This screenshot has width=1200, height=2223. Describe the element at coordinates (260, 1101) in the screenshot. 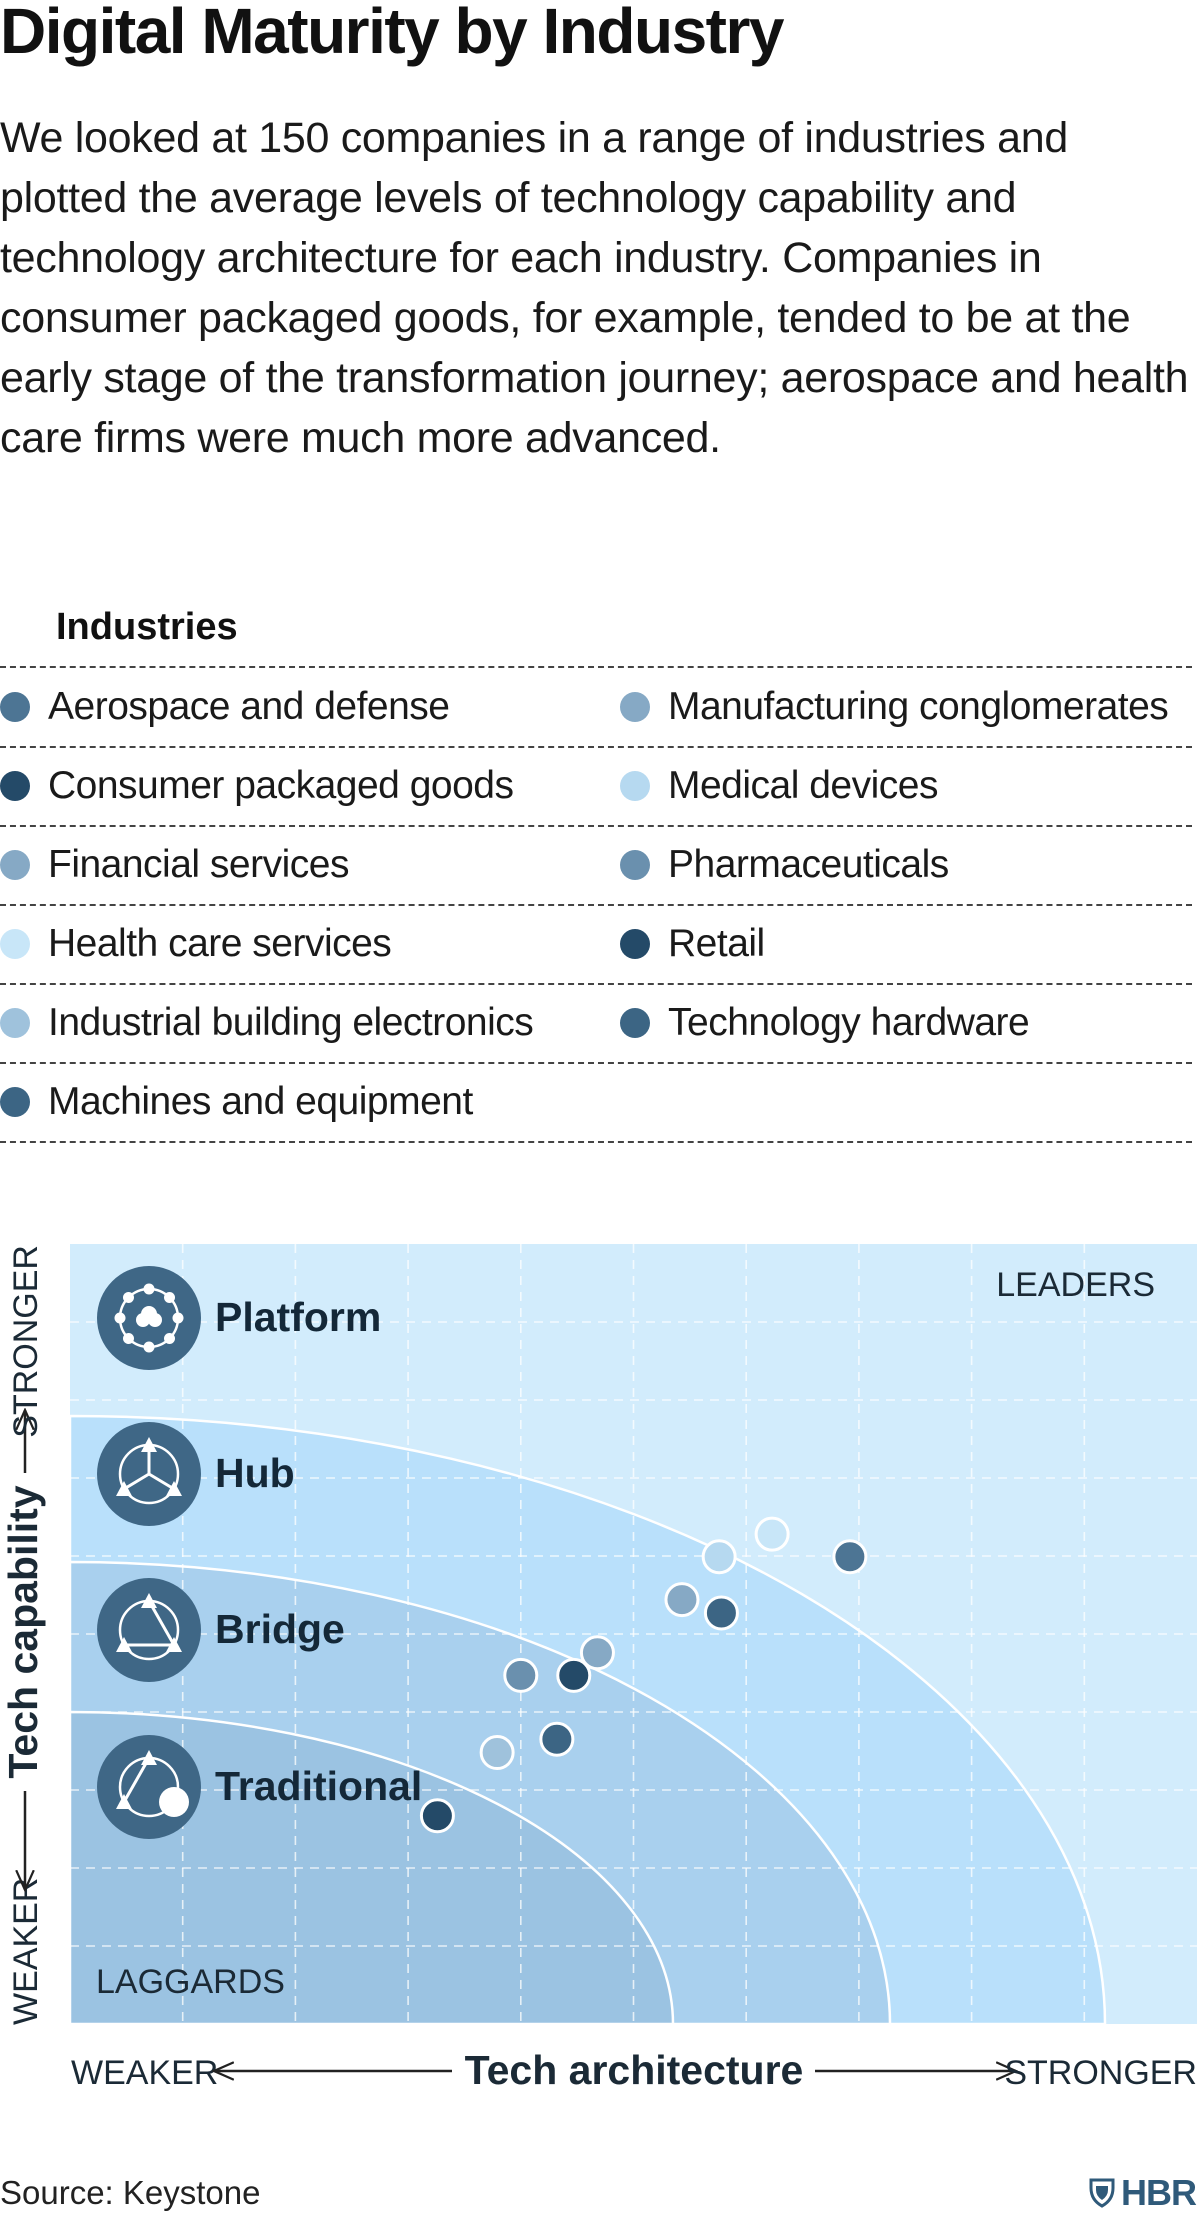

I see `legend-label: Machines and equipment` at that location.